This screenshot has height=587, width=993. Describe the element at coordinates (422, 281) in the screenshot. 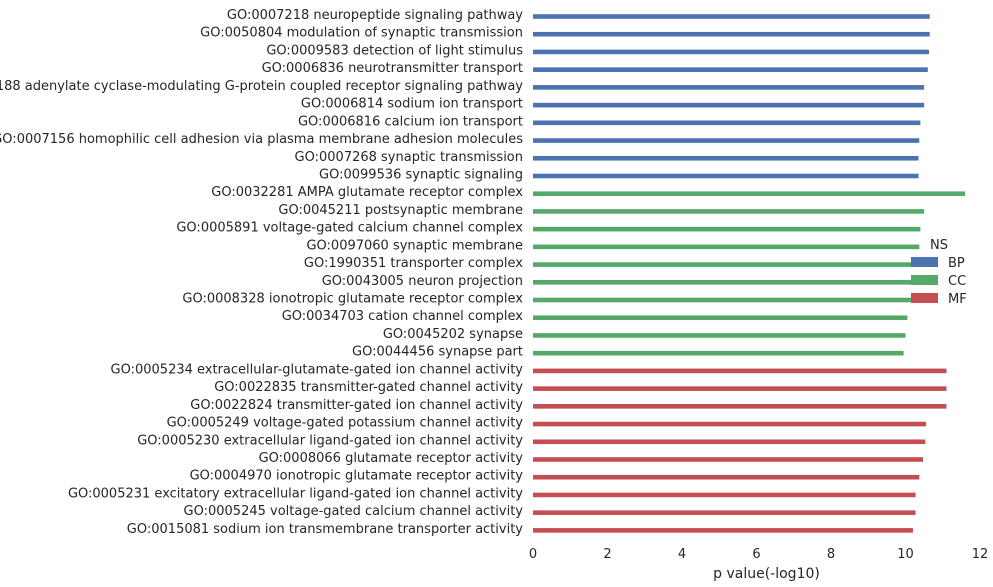

I see `category-label: GO:0043005 neuron projection` at that location.